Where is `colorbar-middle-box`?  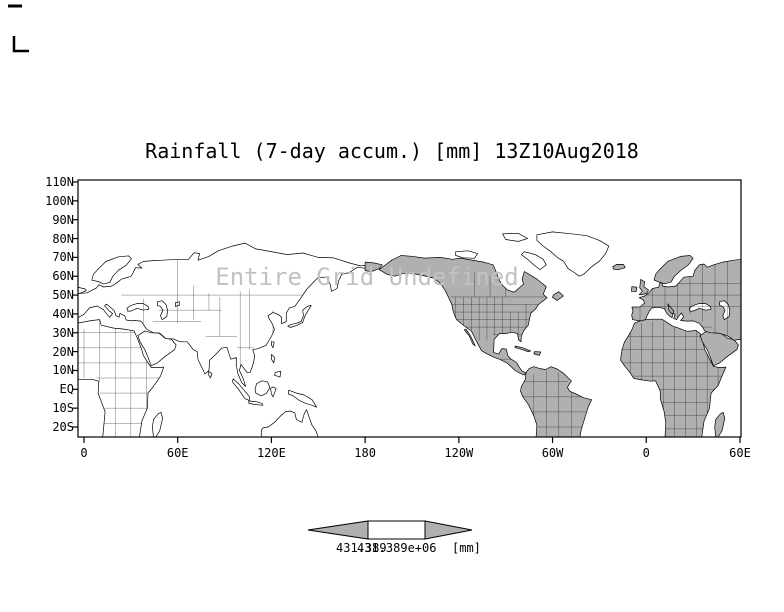
colorbar-middle-box is located at coordinates (396, 530).